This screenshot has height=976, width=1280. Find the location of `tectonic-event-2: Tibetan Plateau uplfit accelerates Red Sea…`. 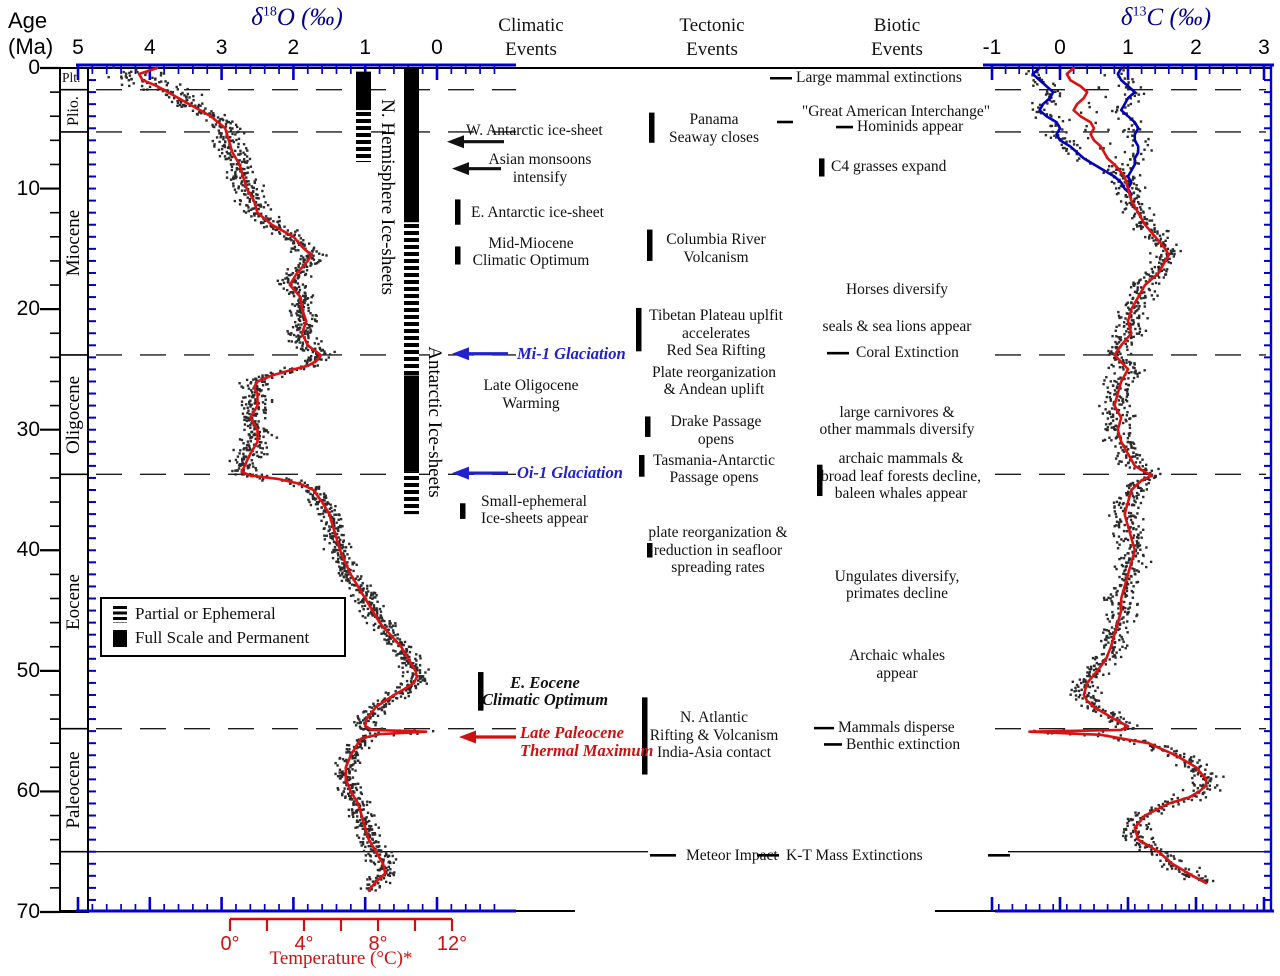

tectonic-event-2: Tibetan Plateau uplfit accelerates Red Sea… is located at coordinates (716, 333).